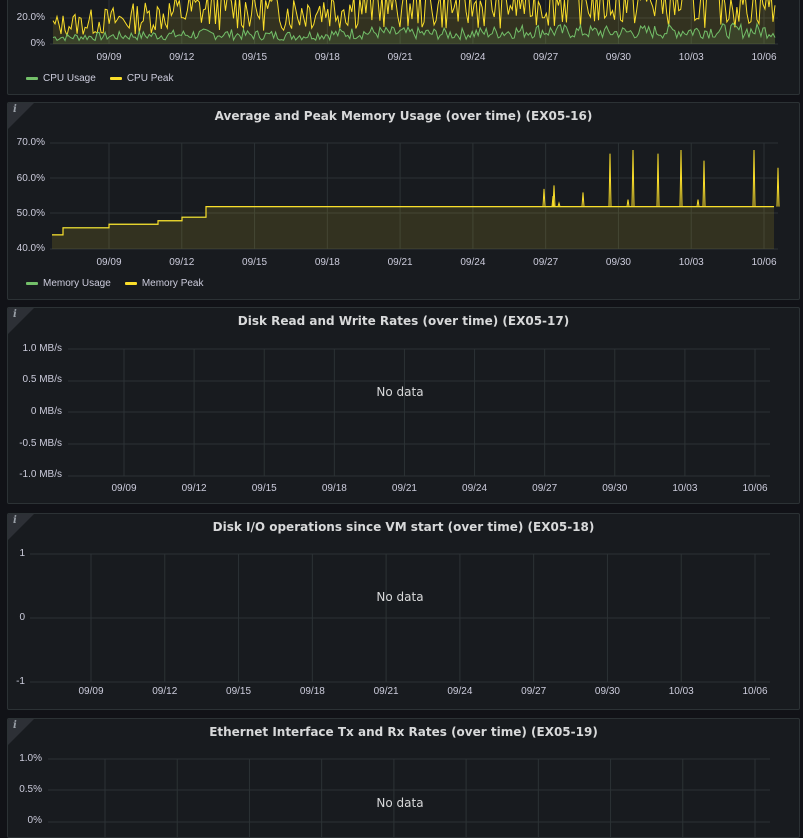  I want to click on cpu-usage-chart, so click(414, 22).